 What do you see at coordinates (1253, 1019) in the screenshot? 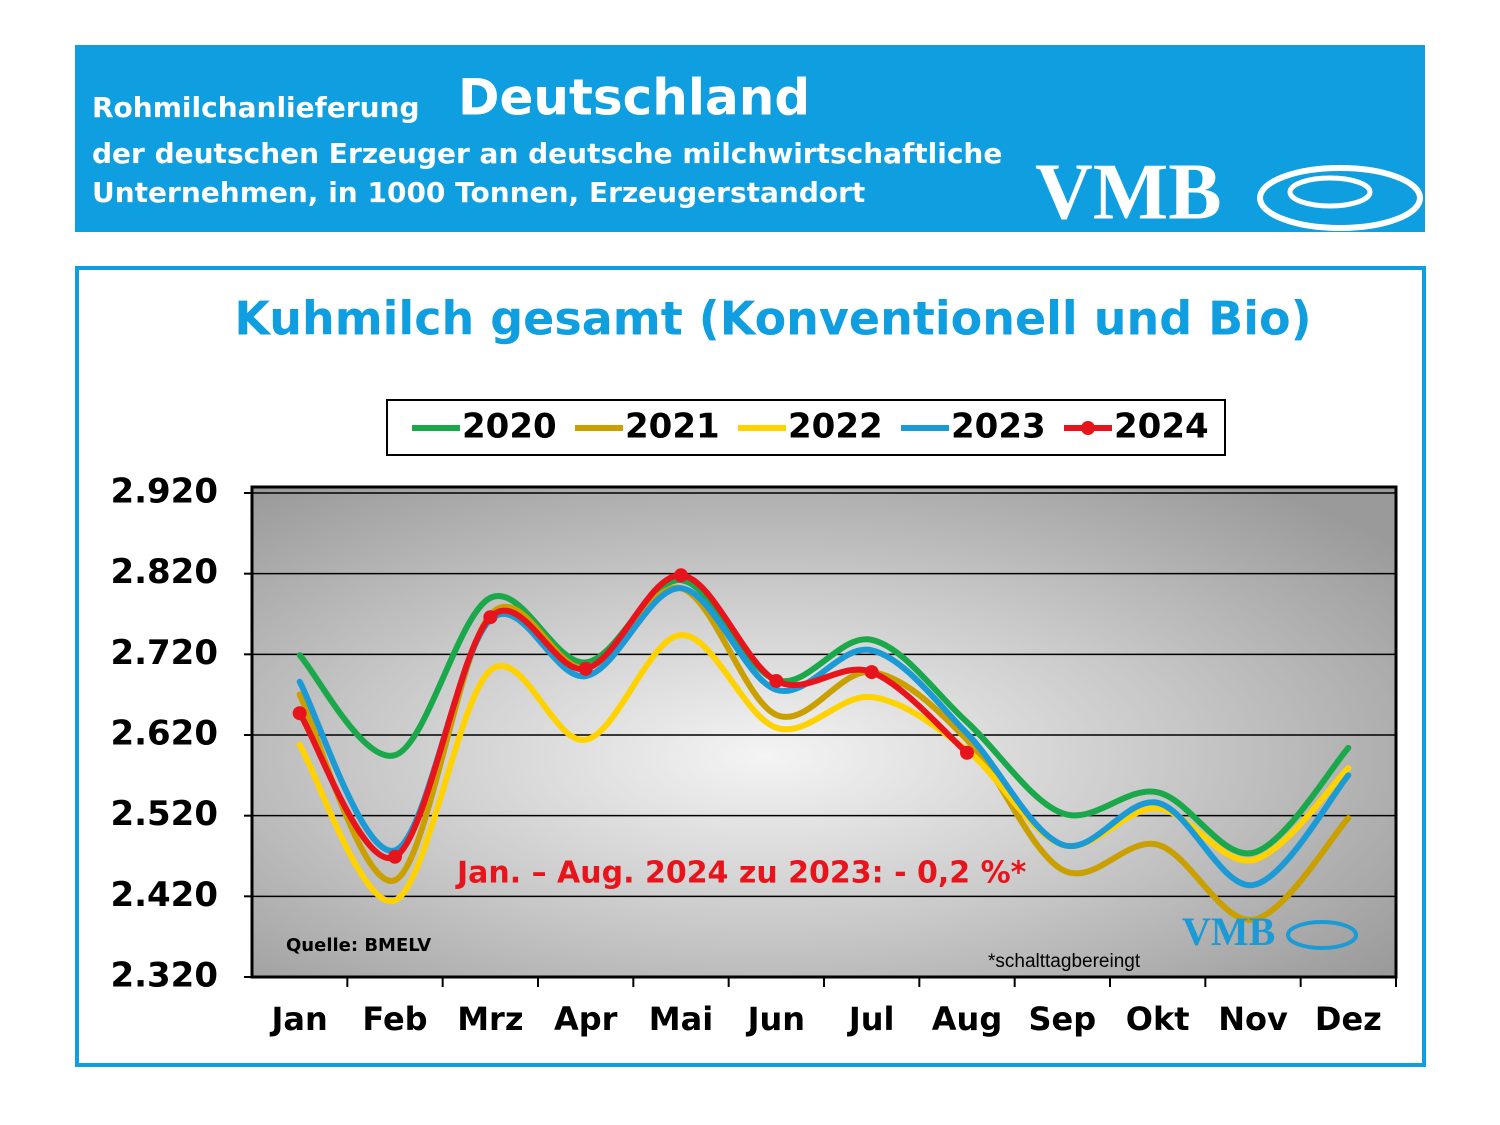
I see `x-tick-label: Nov` at bounding box center [1253, 1019].